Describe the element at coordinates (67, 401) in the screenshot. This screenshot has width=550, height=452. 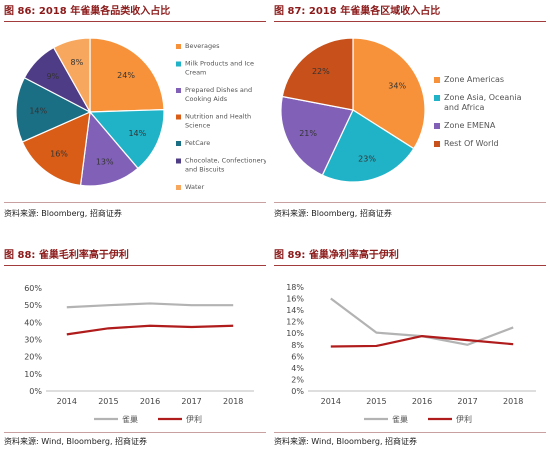
I see `x-tick-label: 2014` at that location.